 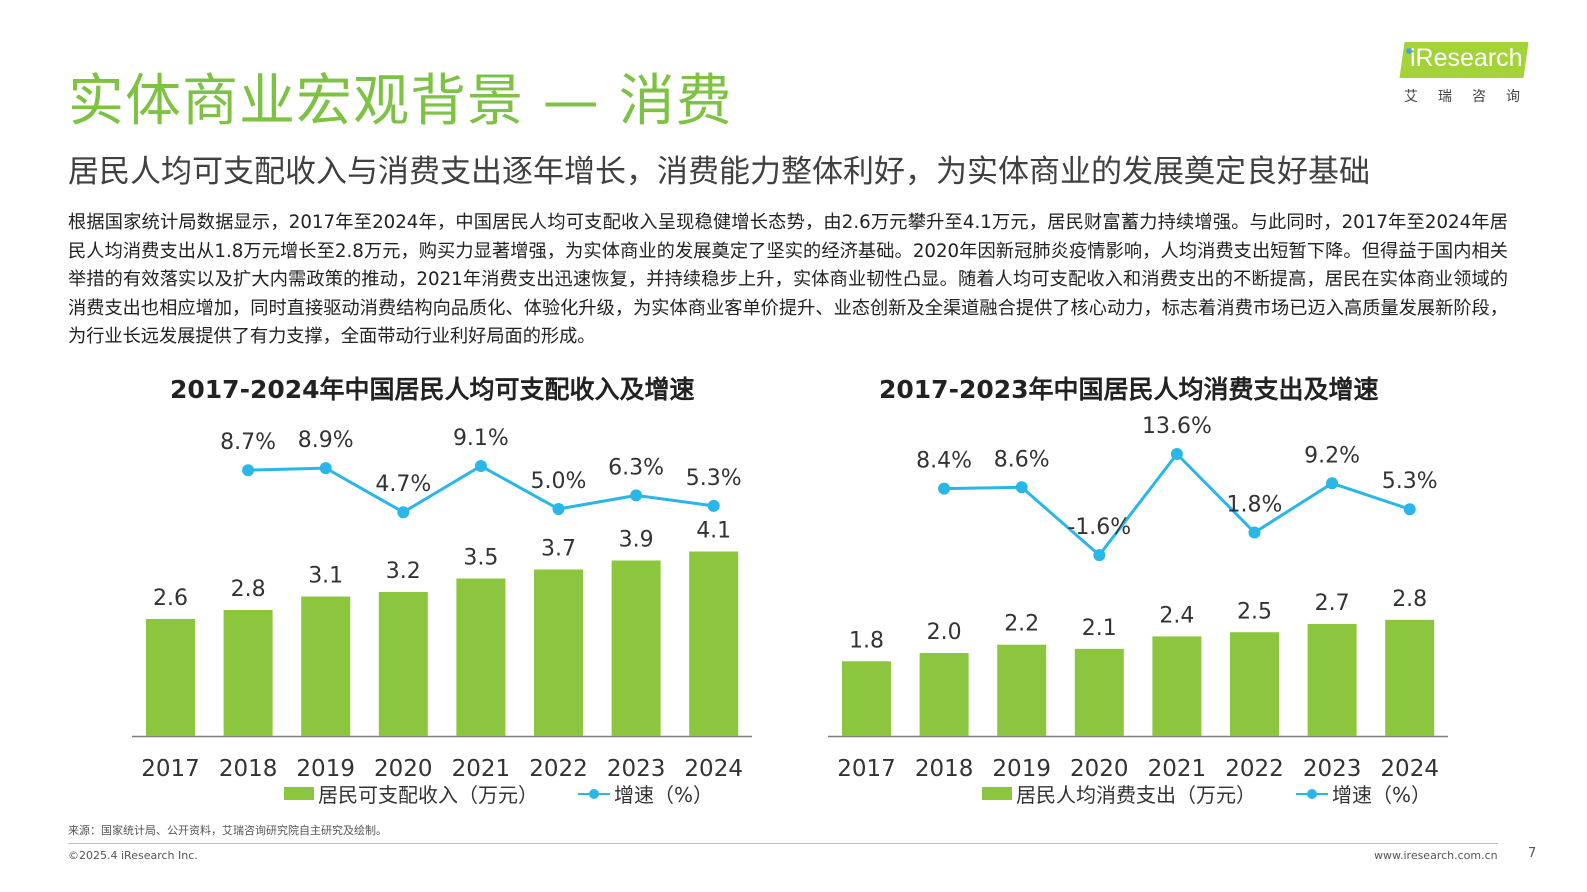 I want to click on bar-value-label: 1.8, so click(x=866, y=640).